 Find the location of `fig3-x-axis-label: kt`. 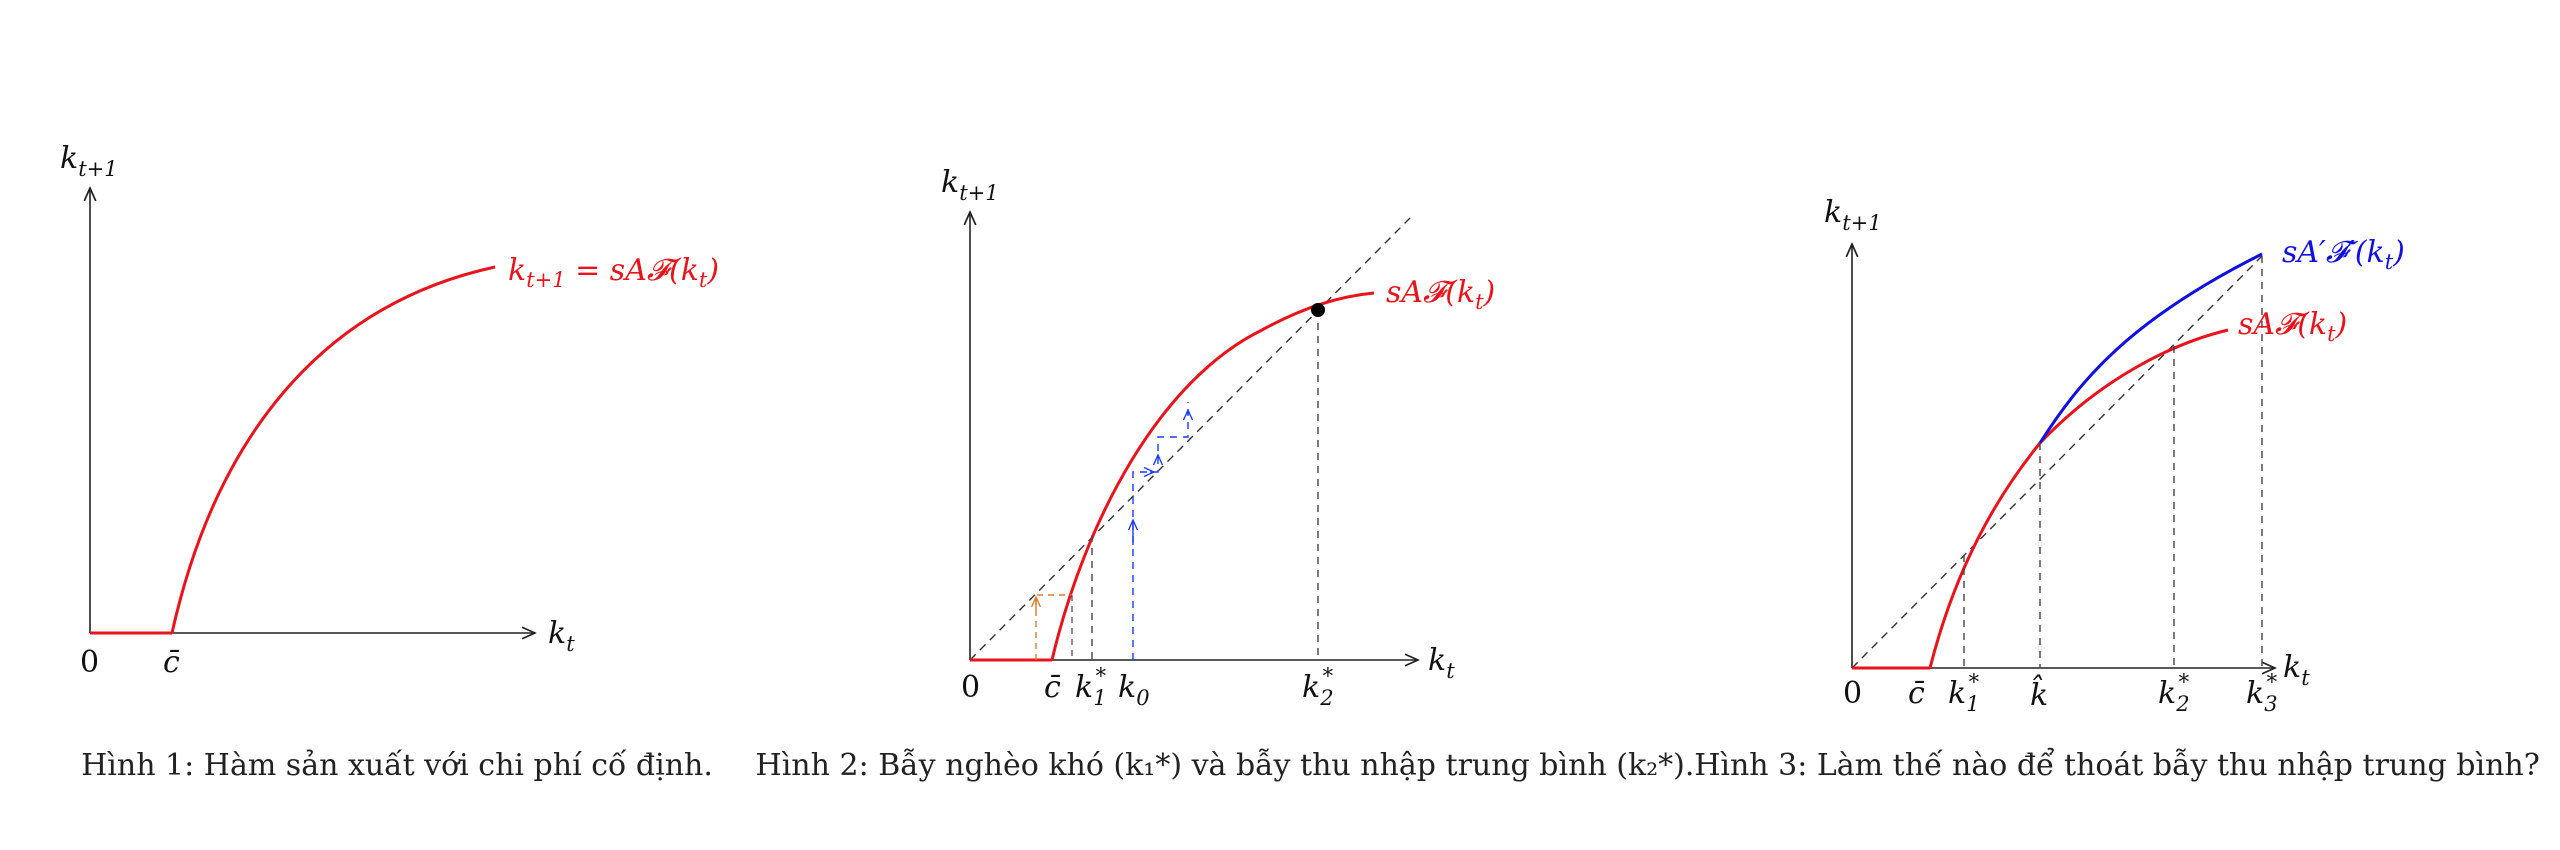

fig3-x-axis-label: kt is located at coordinates (2296, 670).